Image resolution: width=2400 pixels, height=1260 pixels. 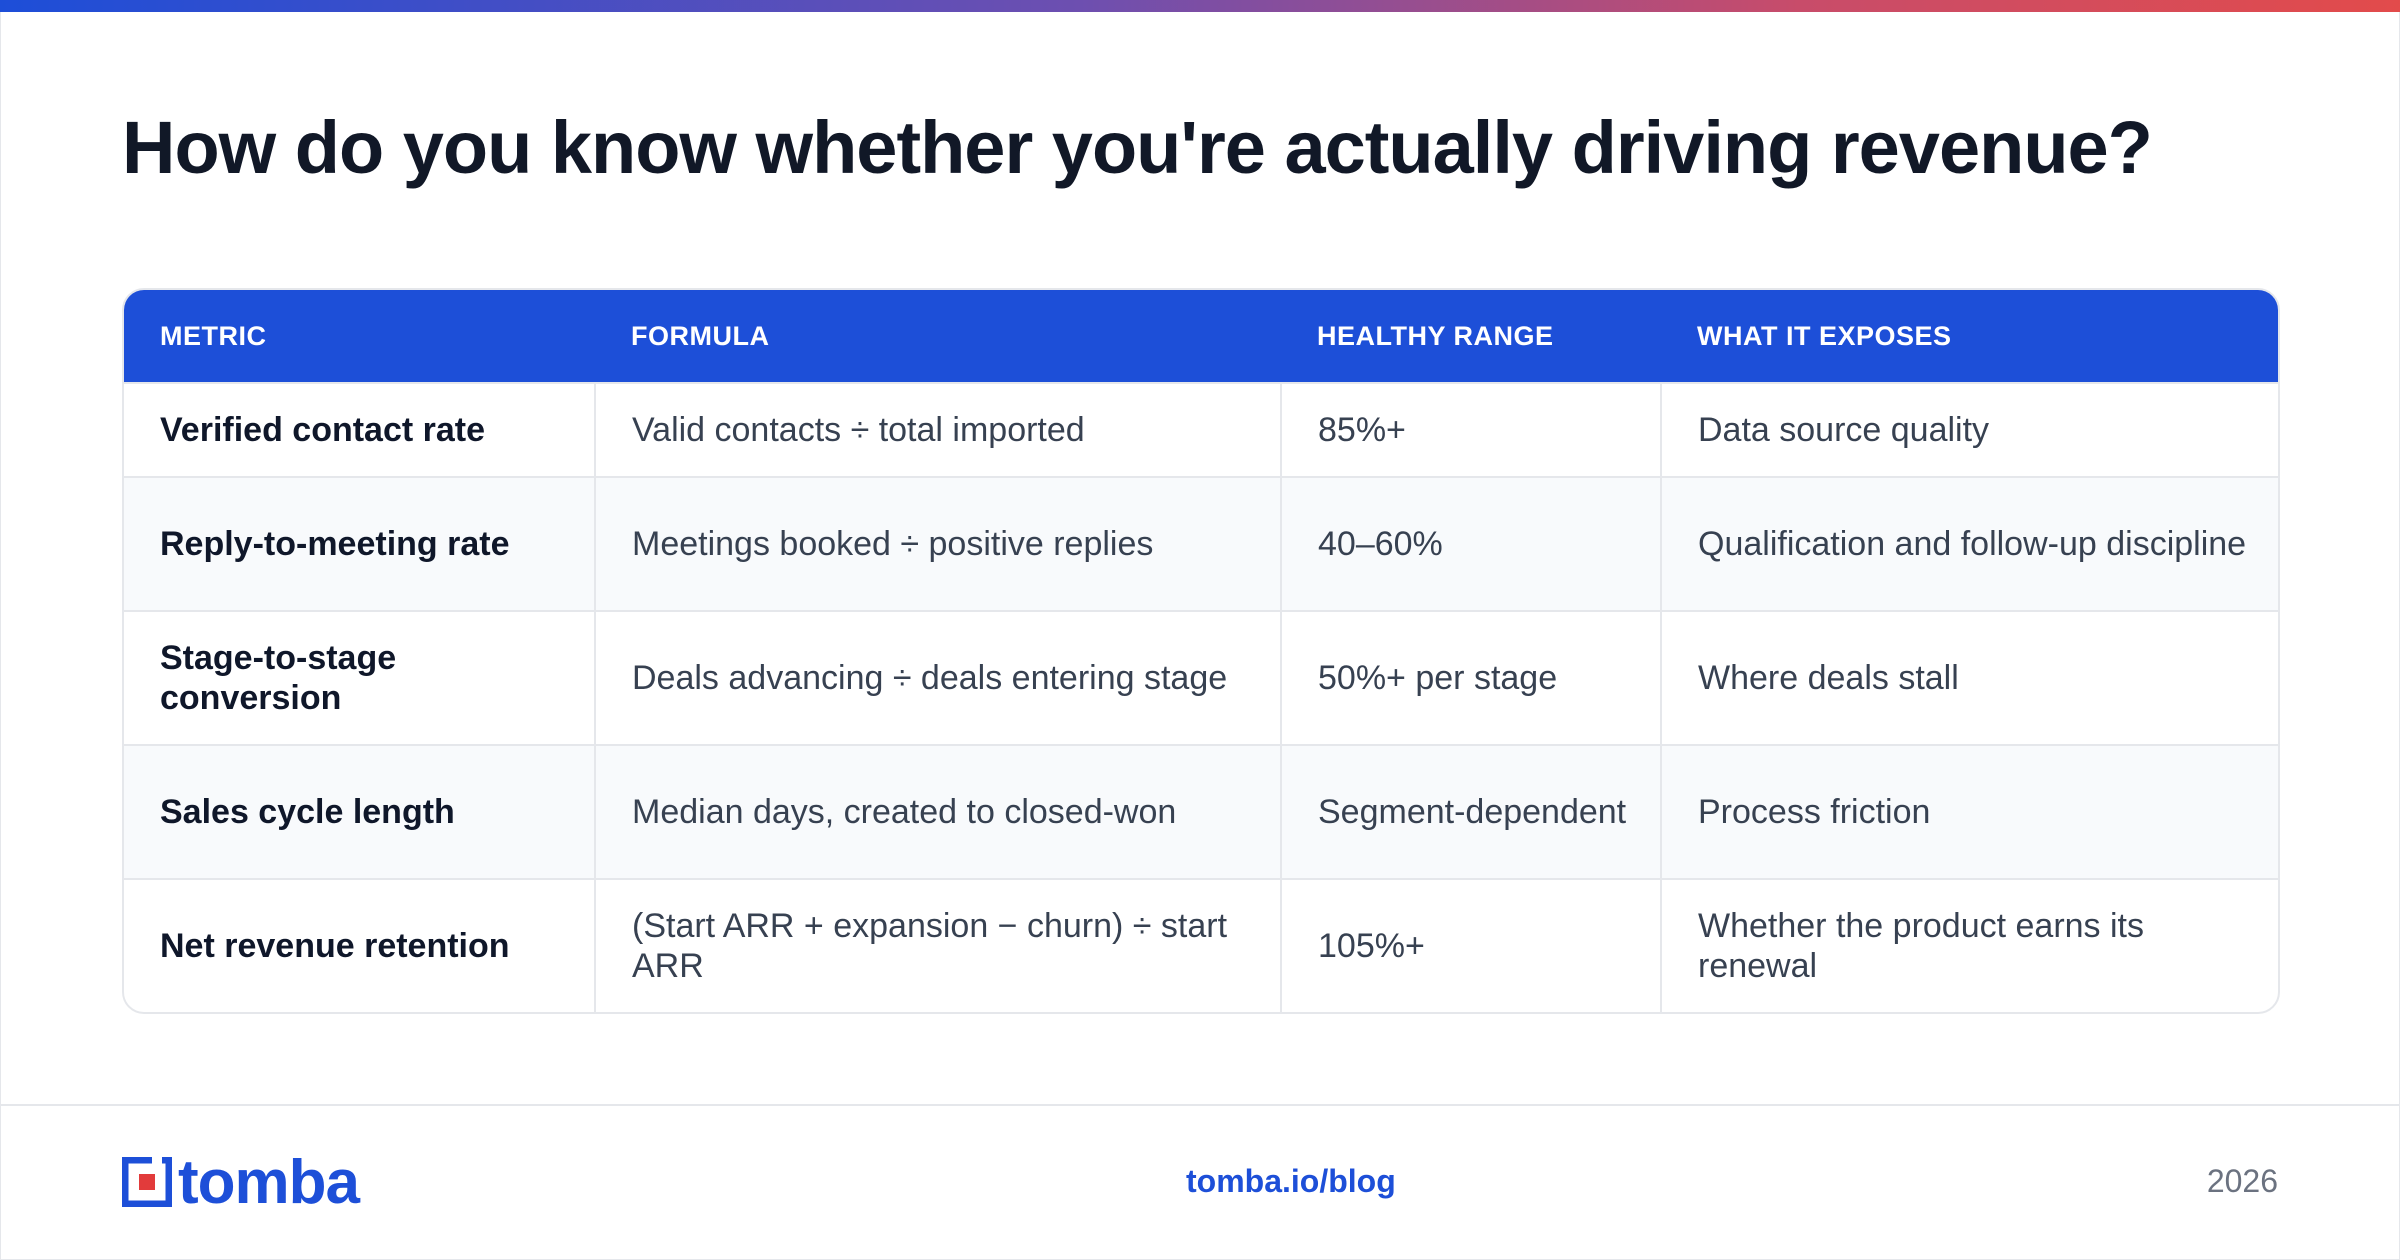 I want to click on header-what-it-exposes: WHAT IT EXPOSES, so click(x=1969, y=336).